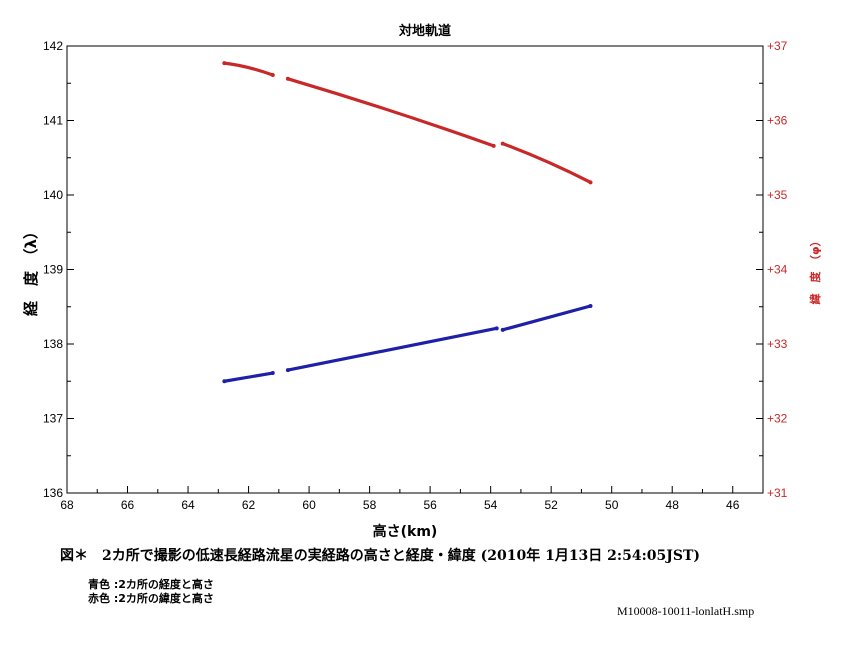  Describe the element at coordinates (777, 344) in the screenshot. I see `right-y-tick-label: +33` at that location.